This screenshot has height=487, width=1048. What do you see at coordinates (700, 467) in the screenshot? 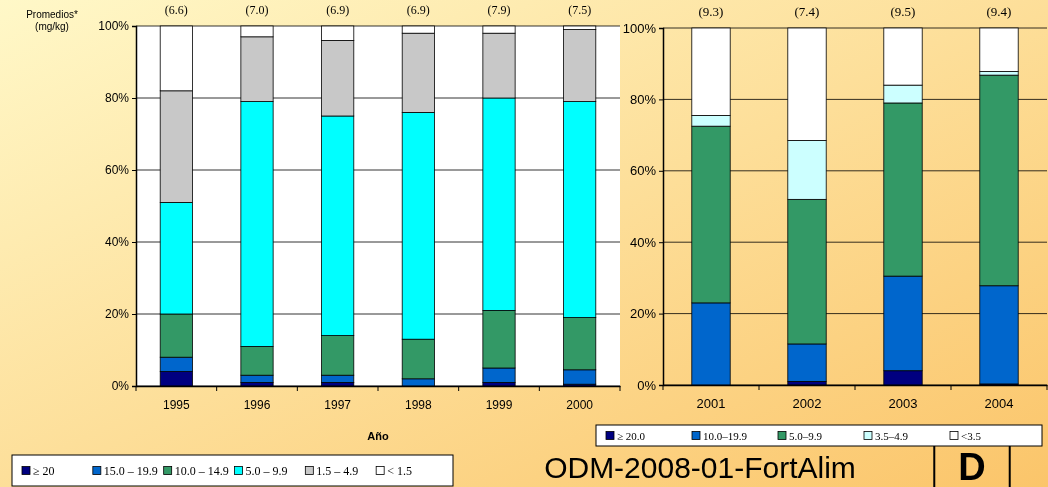
I see `text: ODM-2008-01-FortAlim` at bounding box center [700, 467].